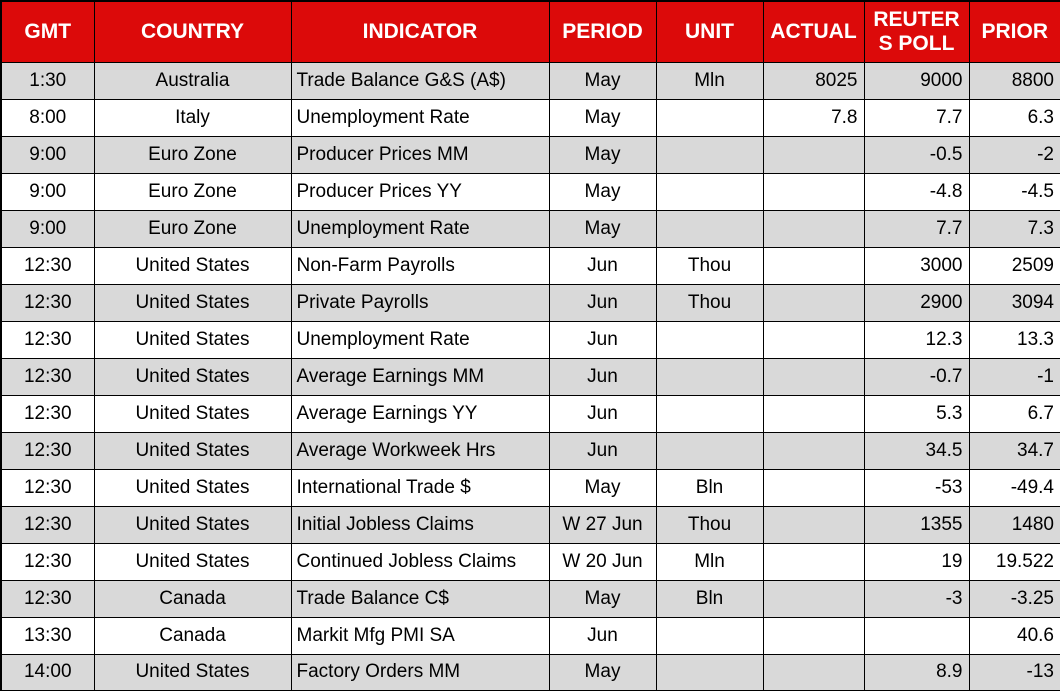 The height and width of the screenshot is (691, 1060). Describe the element at coordinates (47, 635) in the screenshot. I see `cell-gmt: 13:30` at that location.